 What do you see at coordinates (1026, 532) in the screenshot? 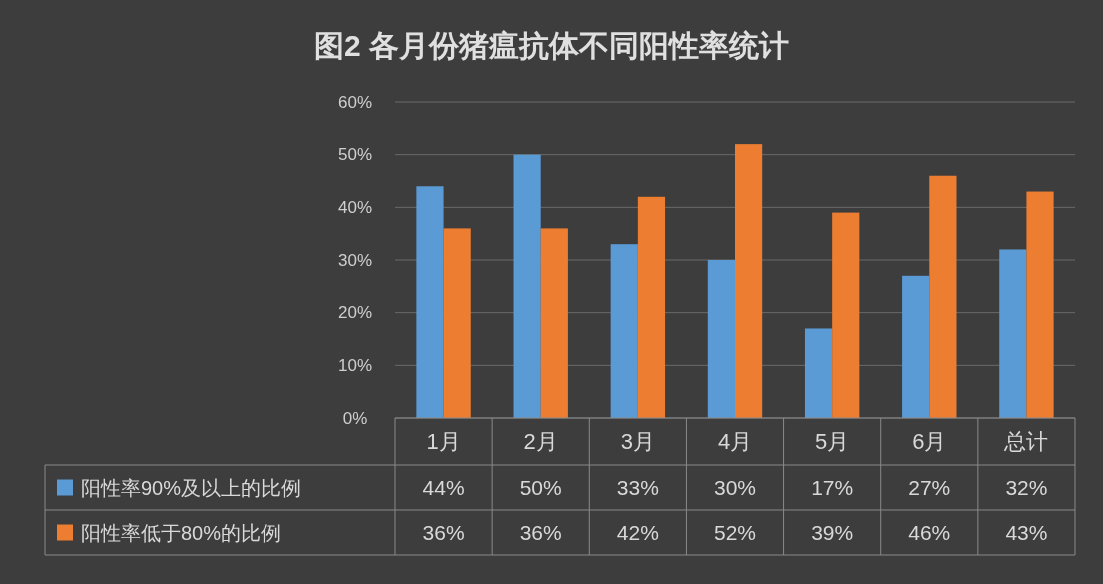
I see `data-label: 43%` at bounding box center [1026, 532].